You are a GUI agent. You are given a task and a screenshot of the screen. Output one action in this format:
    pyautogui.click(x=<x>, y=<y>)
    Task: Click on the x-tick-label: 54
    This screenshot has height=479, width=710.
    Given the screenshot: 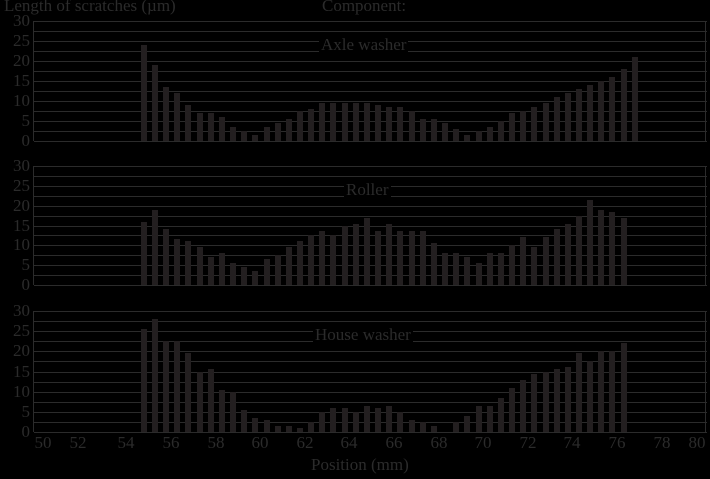 What is the action you would take?
    pyautogui.click(x=126, y=442)
    